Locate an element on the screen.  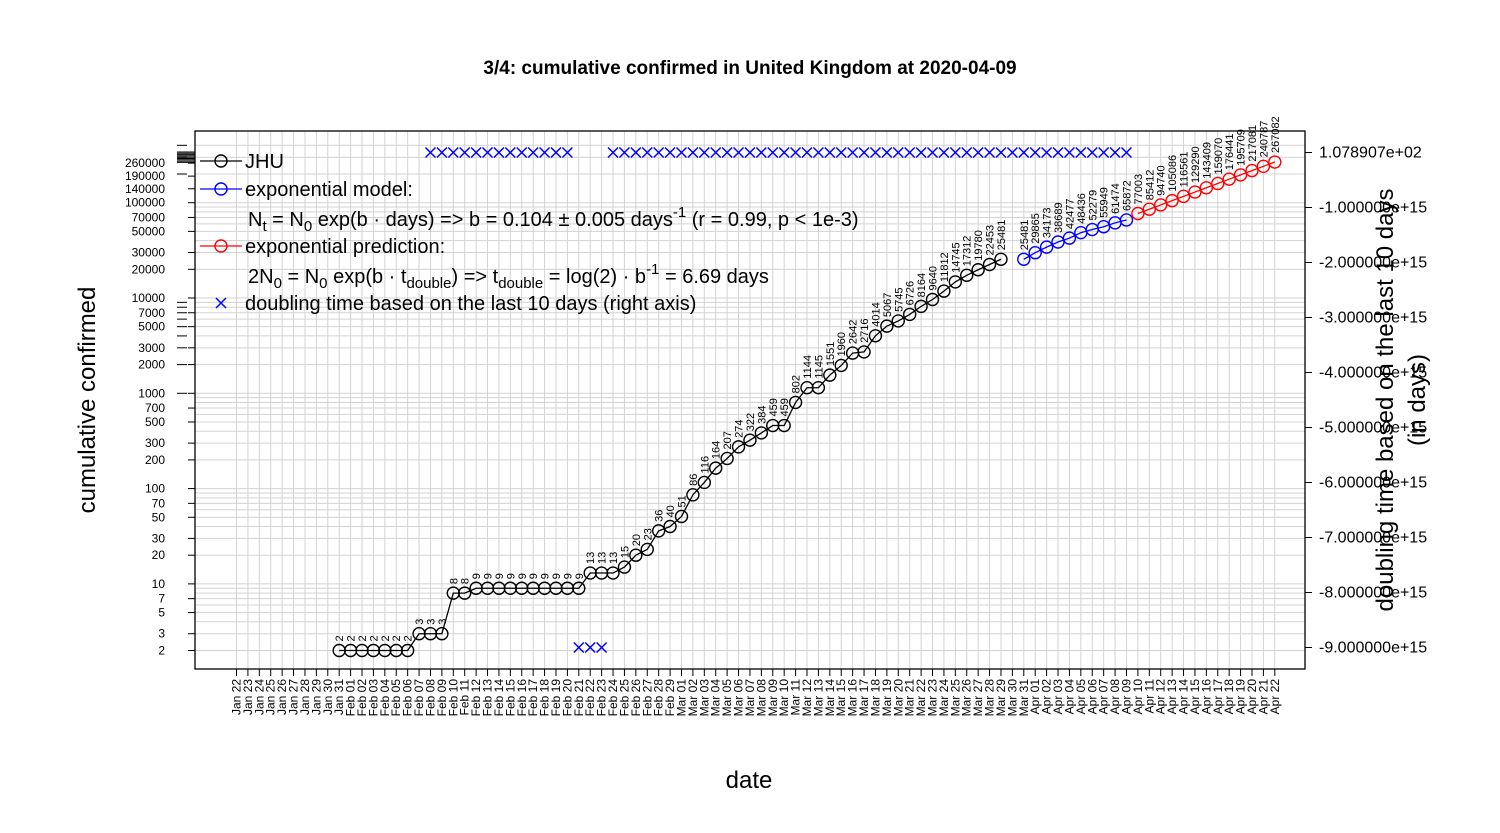
x-tick-label: Mar 05 is located at coordinates (727, 698).